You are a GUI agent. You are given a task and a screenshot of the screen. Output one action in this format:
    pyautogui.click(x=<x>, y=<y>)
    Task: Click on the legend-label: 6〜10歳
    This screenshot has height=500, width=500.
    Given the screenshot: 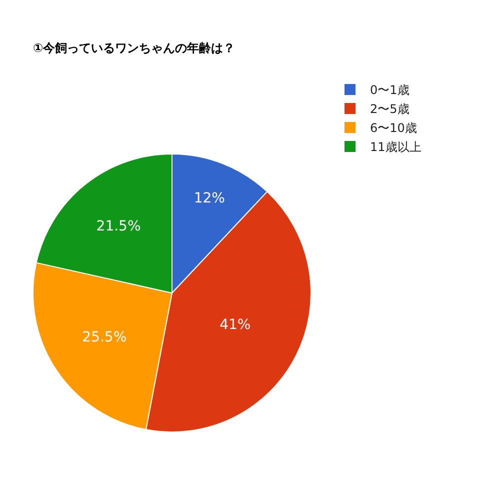 What is the action you would take?
    pyautogui.click(x=393, y=128)
    